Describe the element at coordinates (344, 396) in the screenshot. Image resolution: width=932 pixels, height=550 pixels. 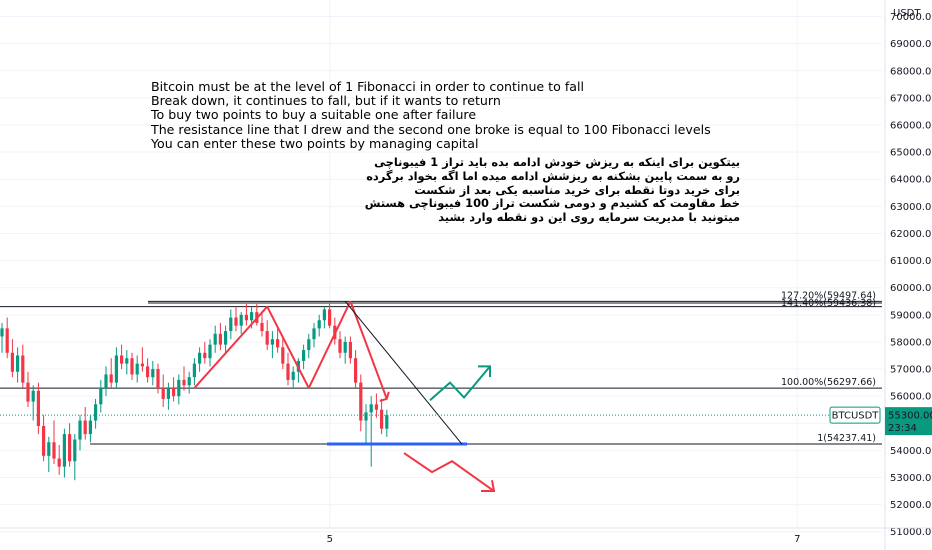
I see `drawings` at that location.